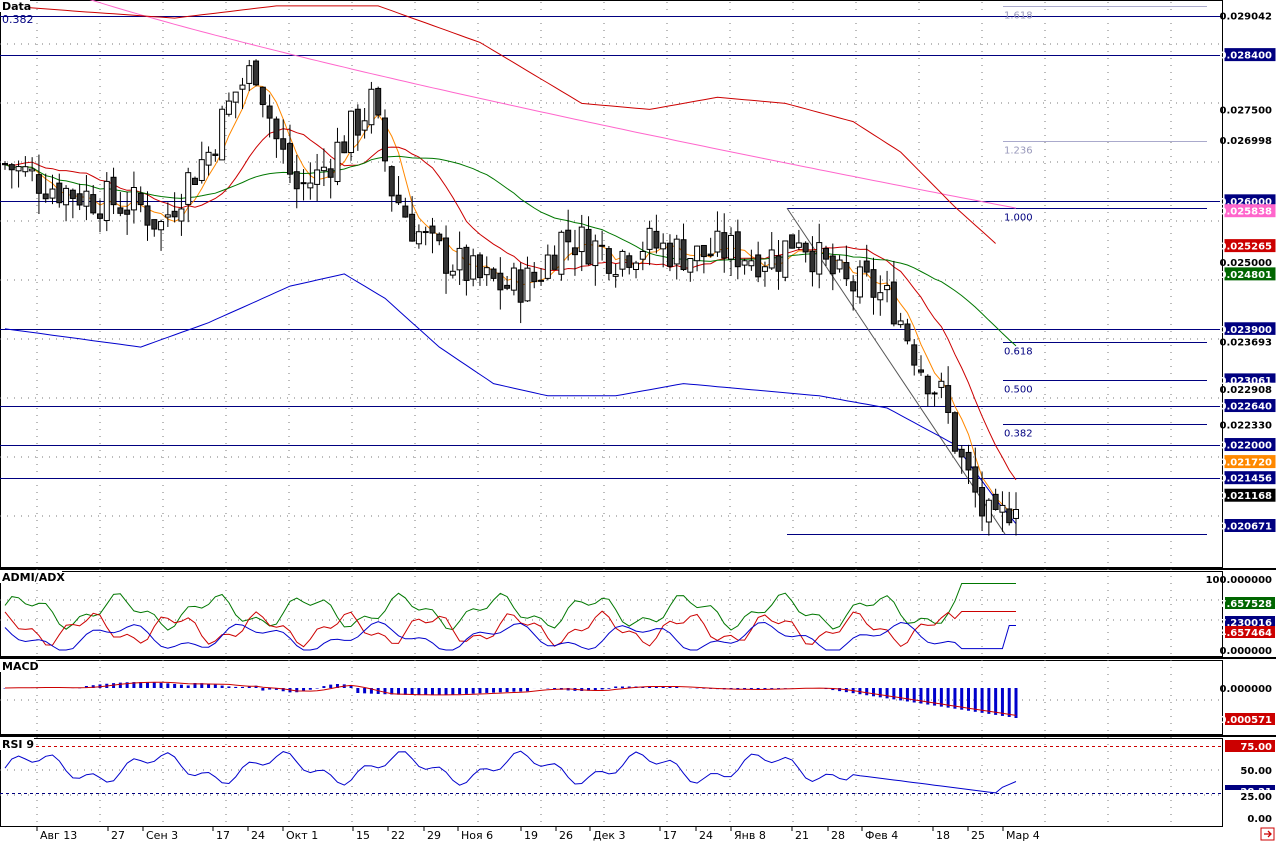 The width and height of the screenshot is (1276, 842). Describe the element at coordinates (510, 699) in the screenshot. I see `macd-panel` at that location.